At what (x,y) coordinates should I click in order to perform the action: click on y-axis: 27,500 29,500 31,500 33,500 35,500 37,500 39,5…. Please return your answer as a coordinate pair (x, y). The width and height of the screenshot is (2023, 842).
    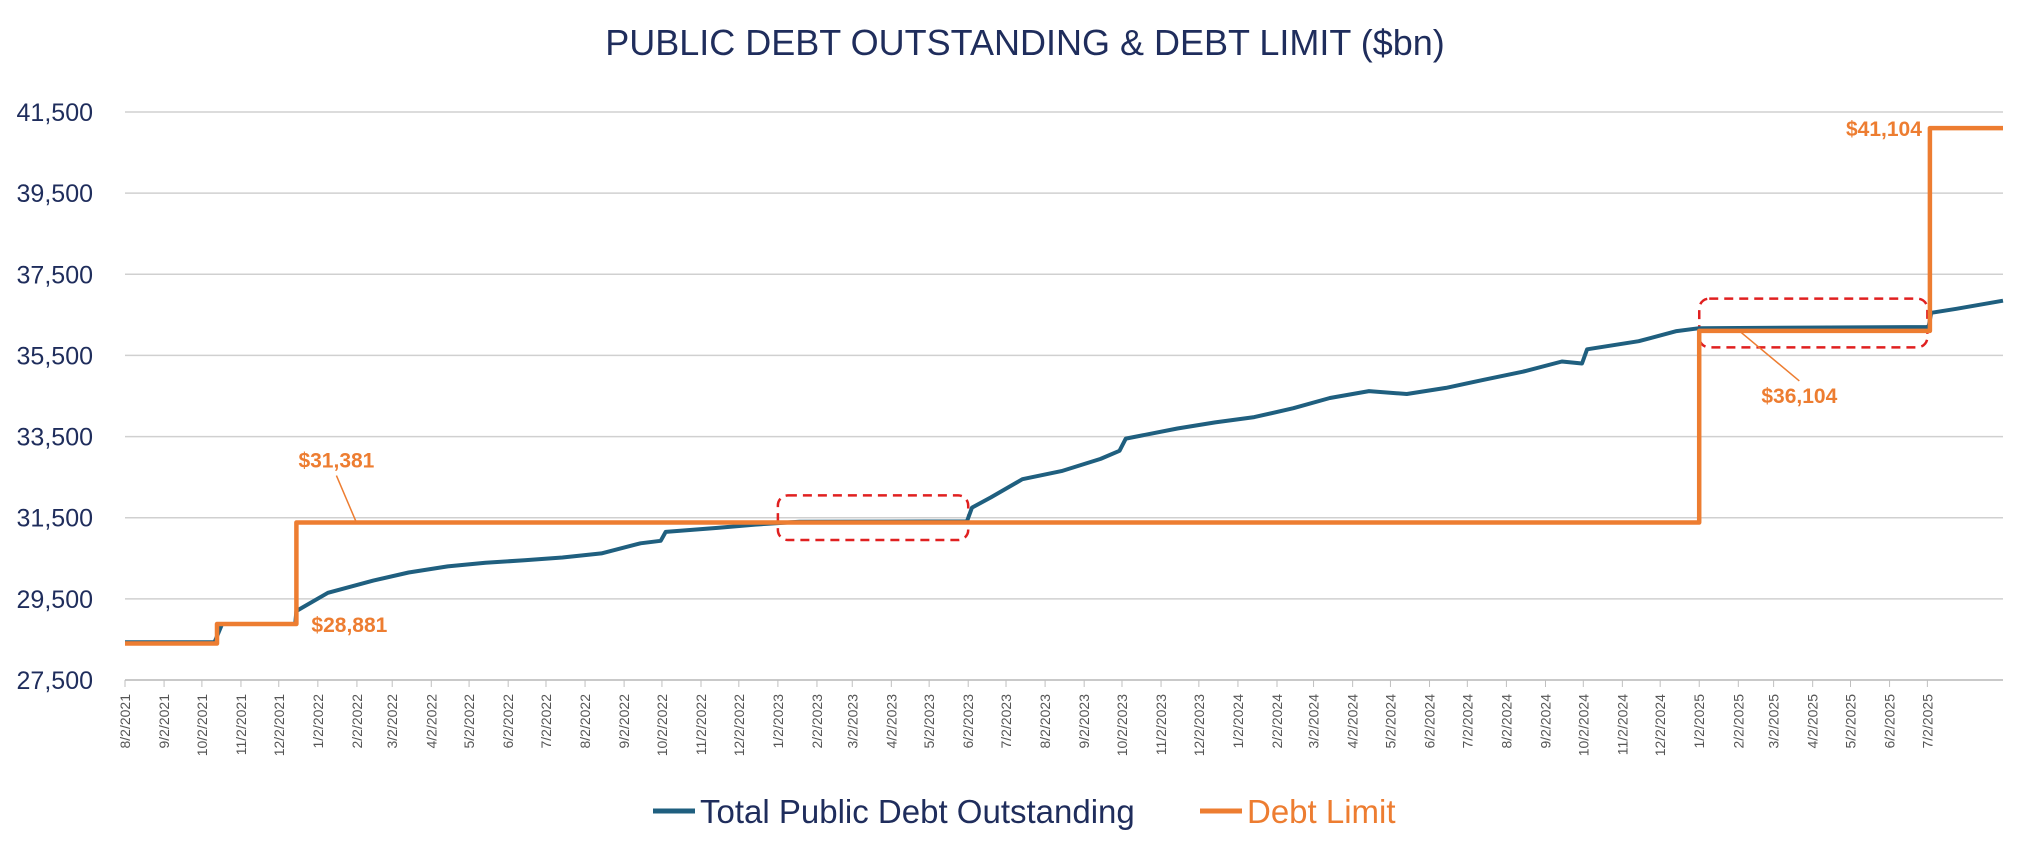
    Looking at the image, I should click on (55, 397).